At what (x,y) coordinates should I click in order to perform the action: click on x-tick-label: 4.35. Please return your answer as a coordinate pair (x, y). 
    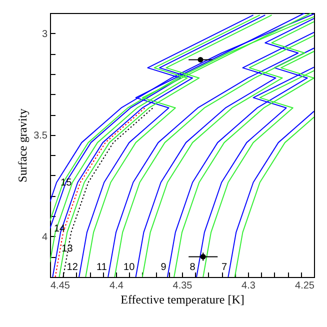
    Looking at the image, I should click on (182, 286).